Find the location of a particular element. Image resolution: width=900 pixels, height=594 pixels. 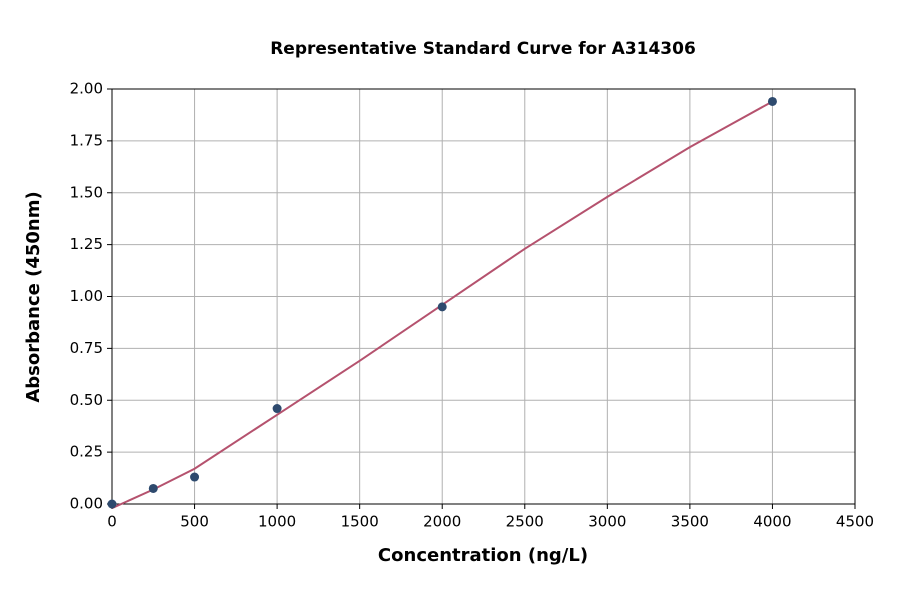

y-tick-label: 0.50 is located at coordinates (86, 400).